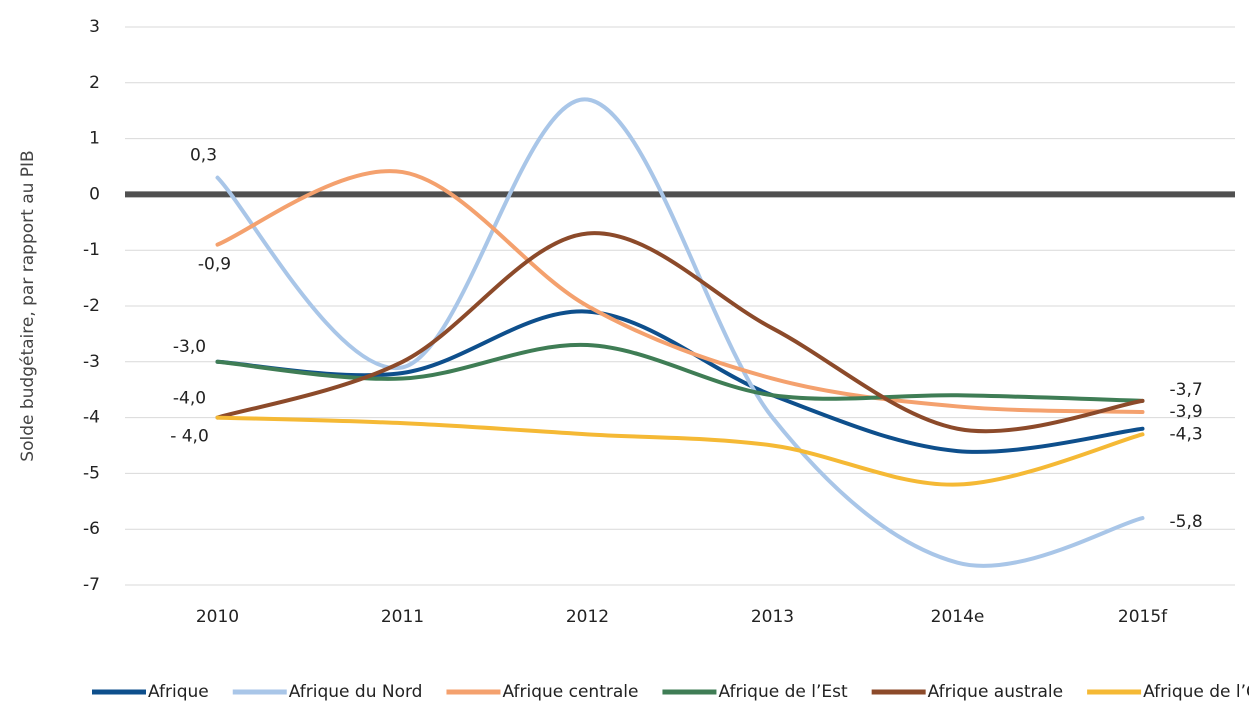 The image size is (1249, 705). What do you see at coordinates (995, 692) in the screenshot?
I see `legend-label: Afrique australe` at bounding box center [995, 692].